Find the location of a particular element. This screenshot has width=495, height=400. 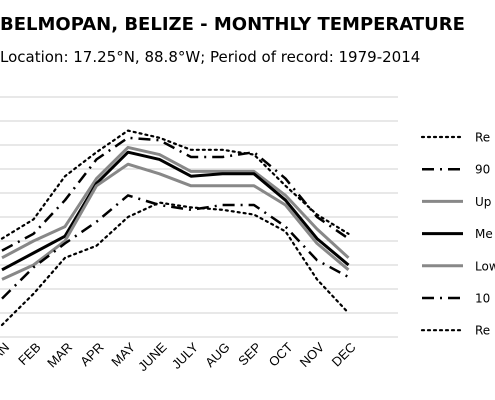

x-tick-label: JUNE is located at coordinates (152, 356).